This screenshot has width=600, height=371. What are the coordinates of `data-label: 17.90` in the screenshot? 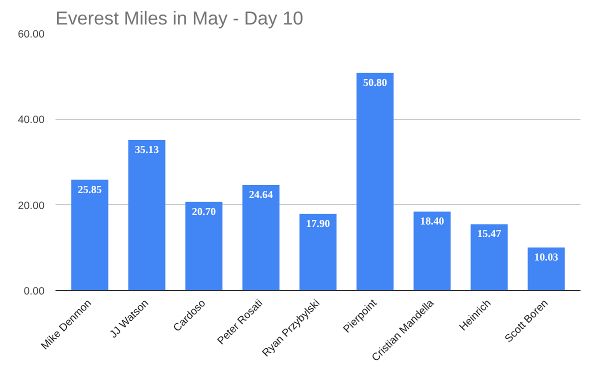 It's located at (318, 224).